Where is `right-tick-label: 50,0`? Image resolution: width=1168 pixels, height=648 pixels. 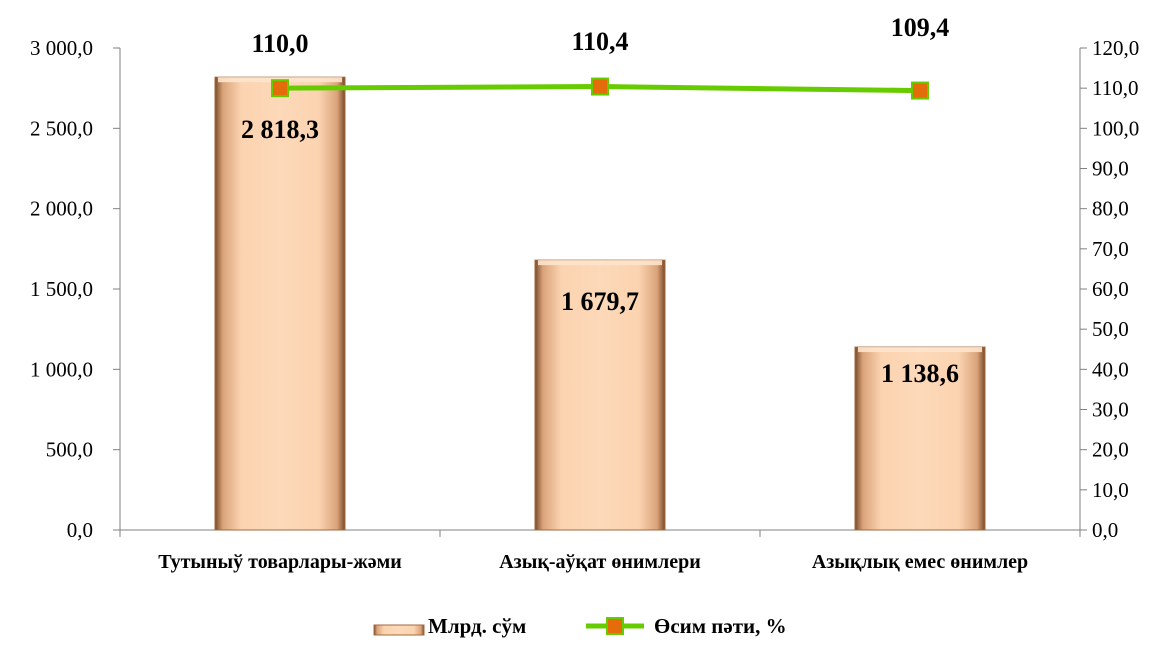
right-tick-label: 50,0 is located at coordinates (1110, 329).